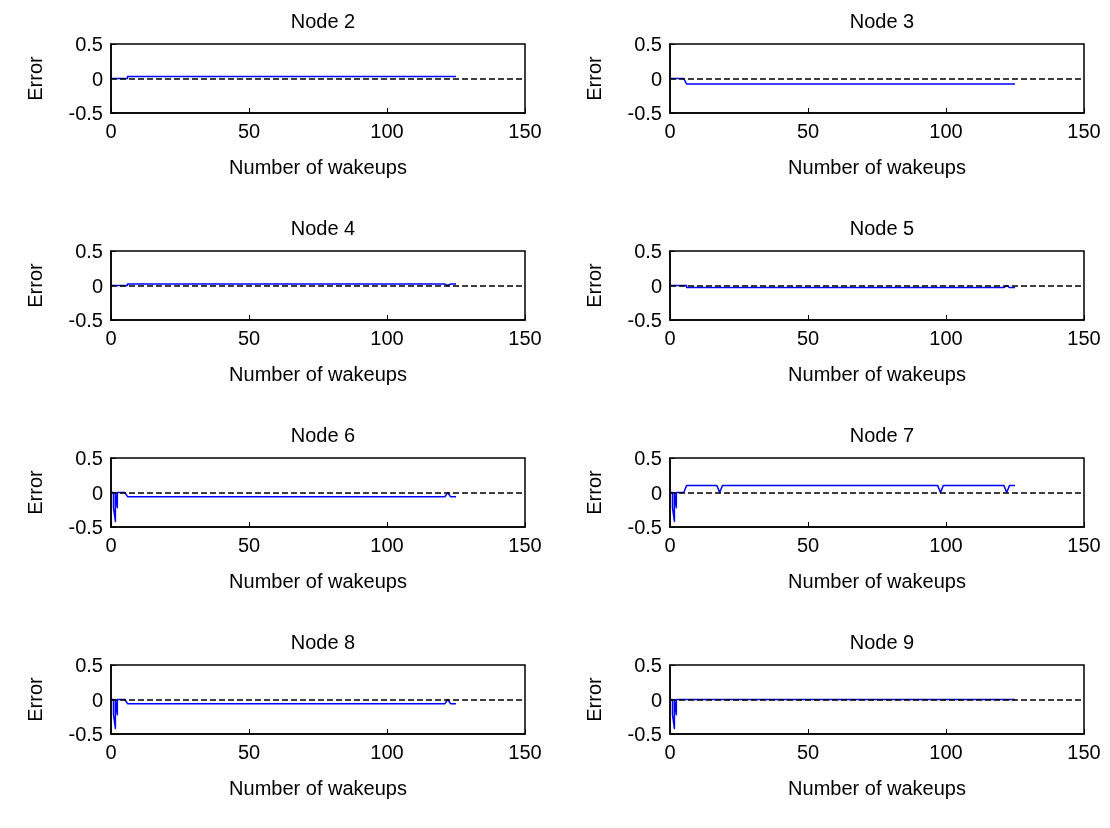 The width and height of the screenshot is (1110, 828). Describe the element at coordinates (882, 21) in the screenshot. I see `chart-title: Node 3` at that location.